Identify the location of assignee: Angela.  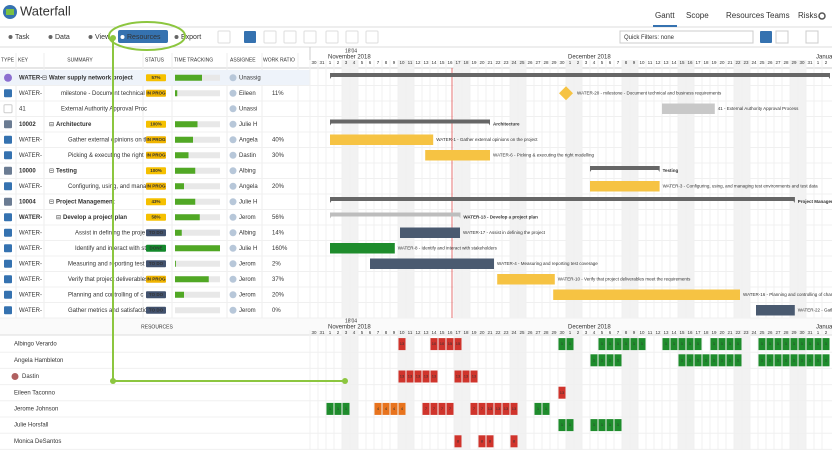
(248, 187).